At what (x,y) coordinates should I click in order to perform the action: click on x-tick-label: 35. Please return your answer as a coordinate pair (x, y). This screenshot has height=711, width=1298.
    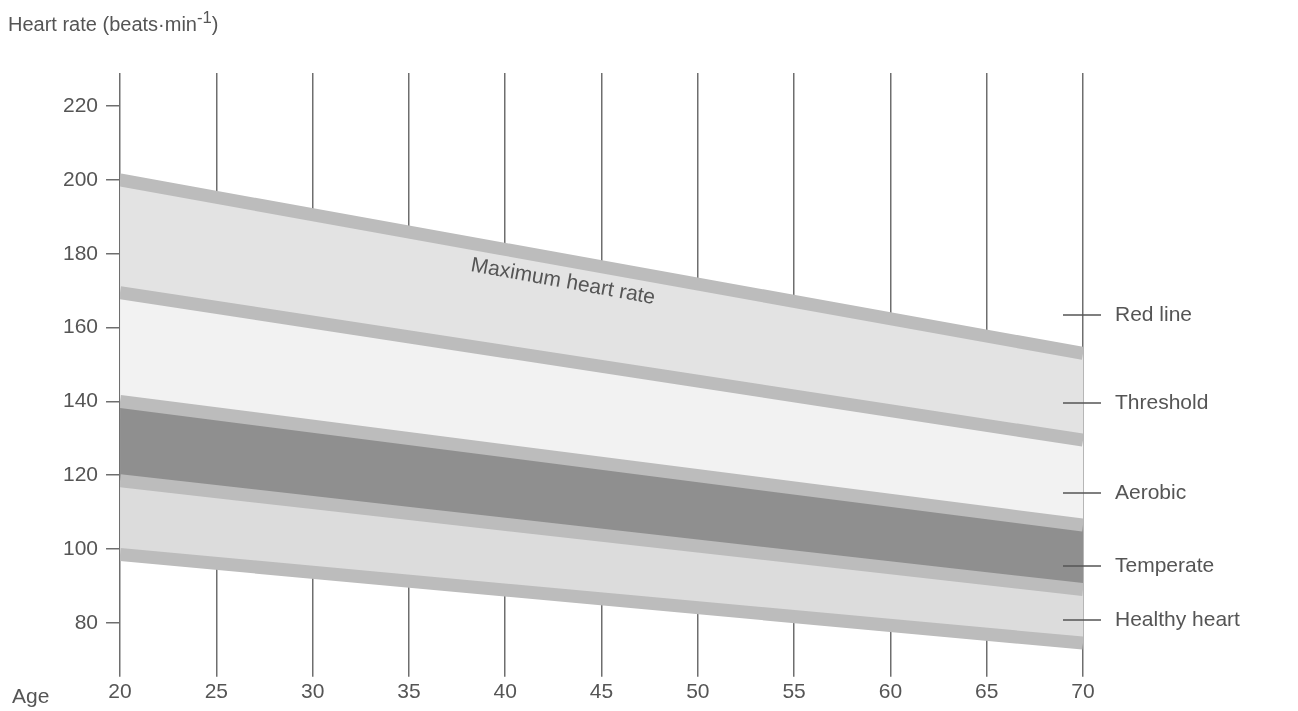
    Looking at the image, I should click on (409, 691).